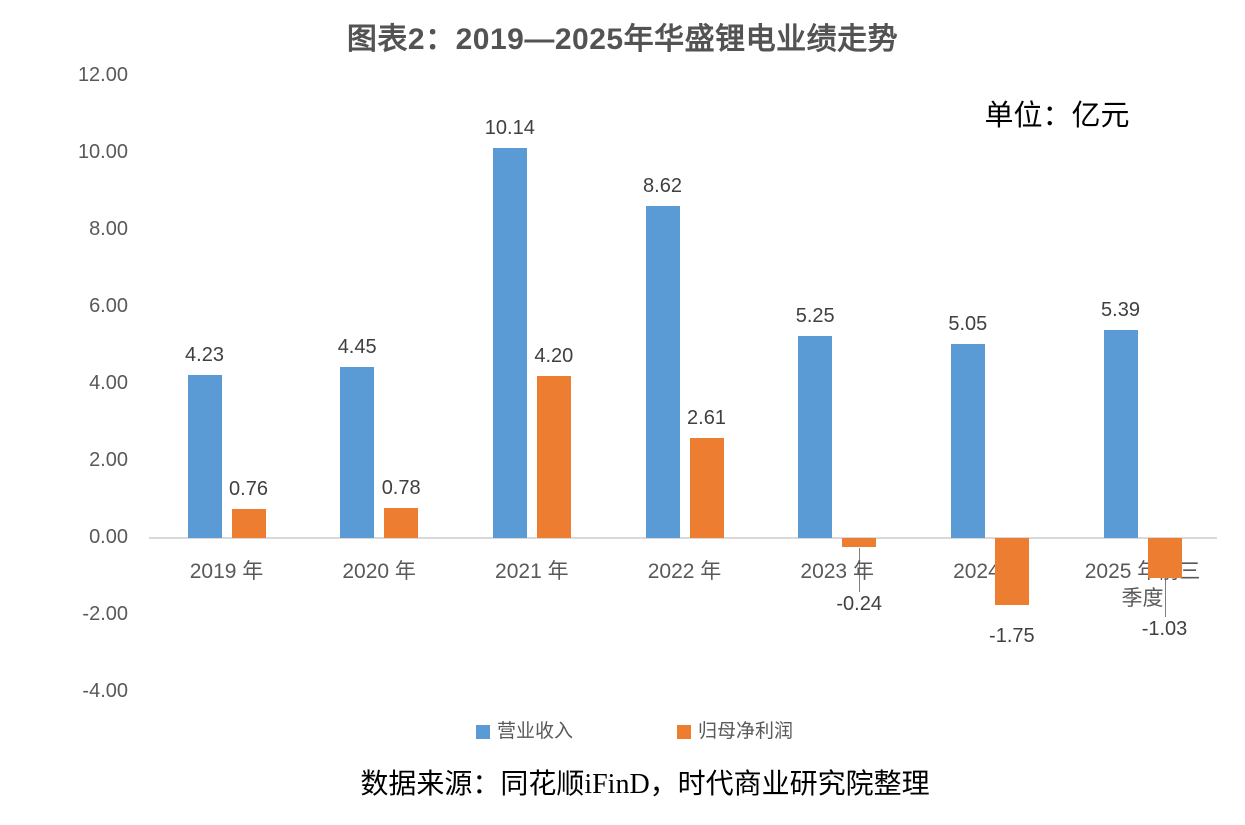  What do you see at coordinates (746, 731) in the screenshot?
I see `legend-label: 归母净利润` at bounding box center [746, 731].